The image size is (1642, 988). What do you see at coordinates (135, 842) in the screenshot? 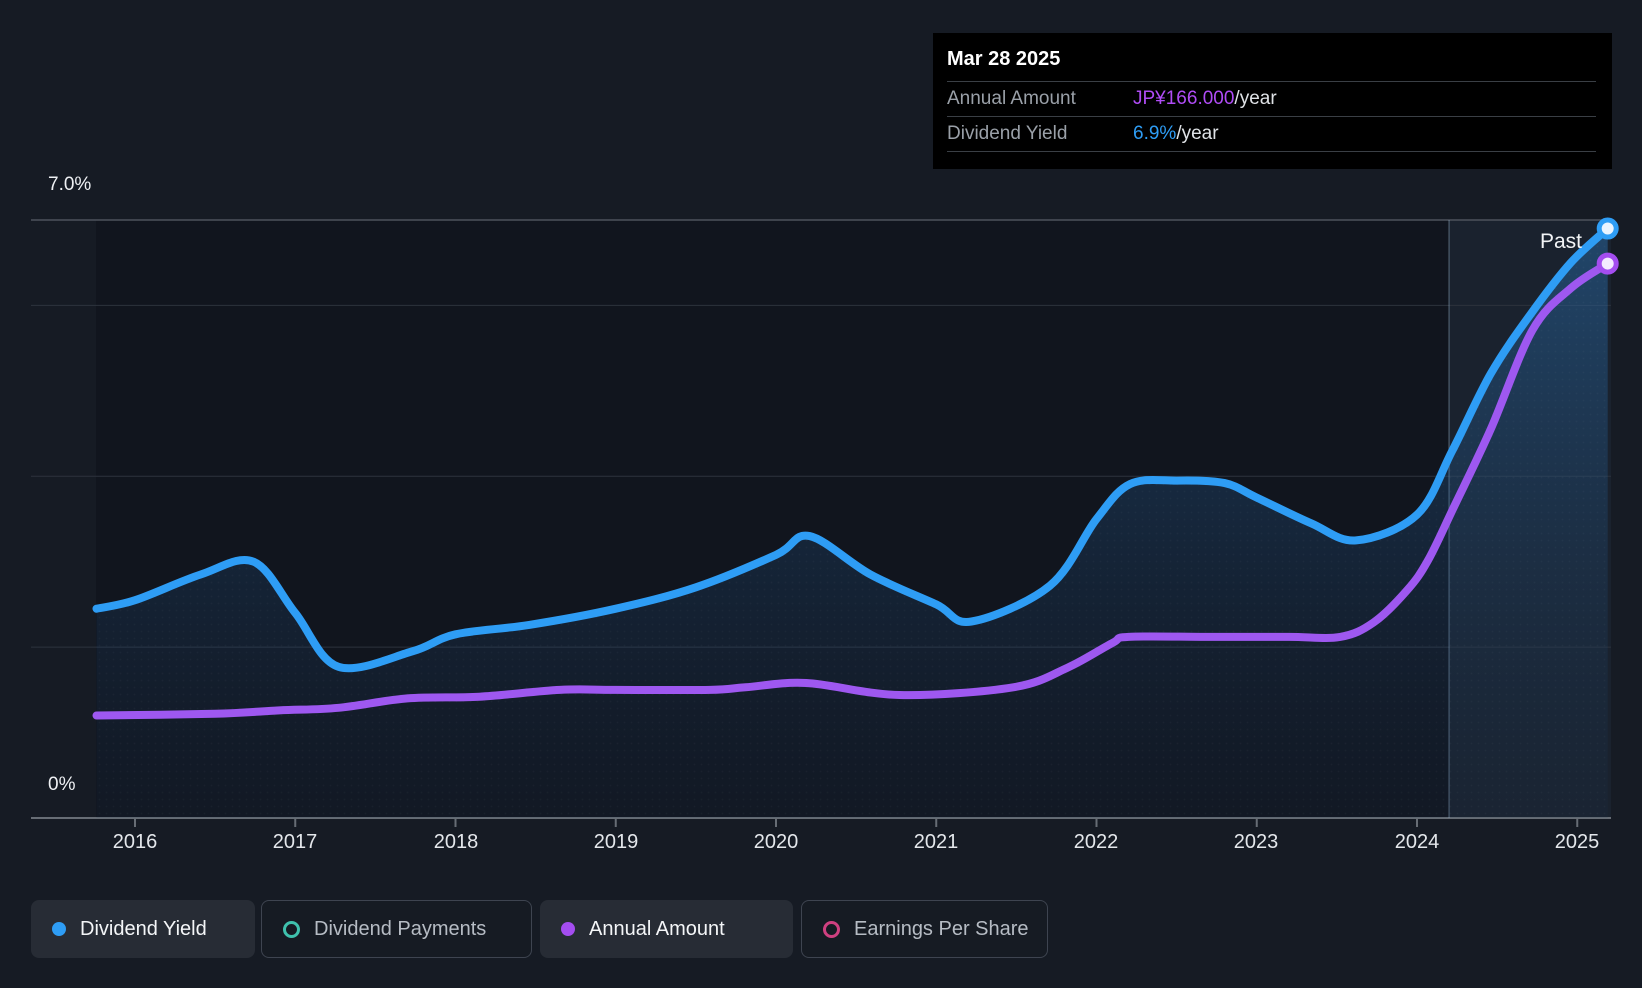
I see `x-tick-label-2016: 2016` at bounding box center [135, 842].